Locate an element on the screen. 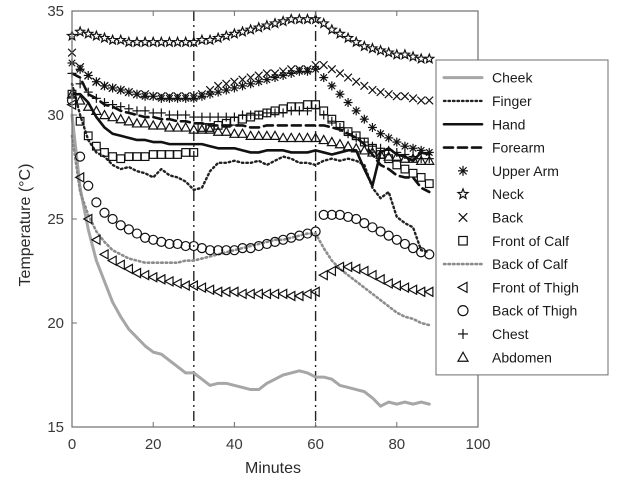 The width and height of the screenshot is (618, 483). series-chest is located at coordinates (250, 116).